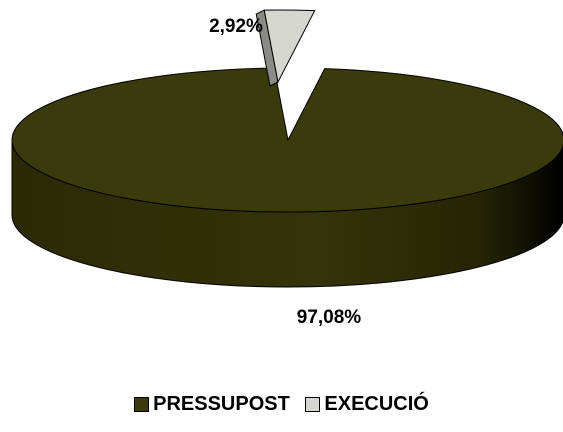 The image size is (563, 432). Describe the element at coordinates (142, 404) in the screenshot. I see `legend-swatch-pressupost` at that location.